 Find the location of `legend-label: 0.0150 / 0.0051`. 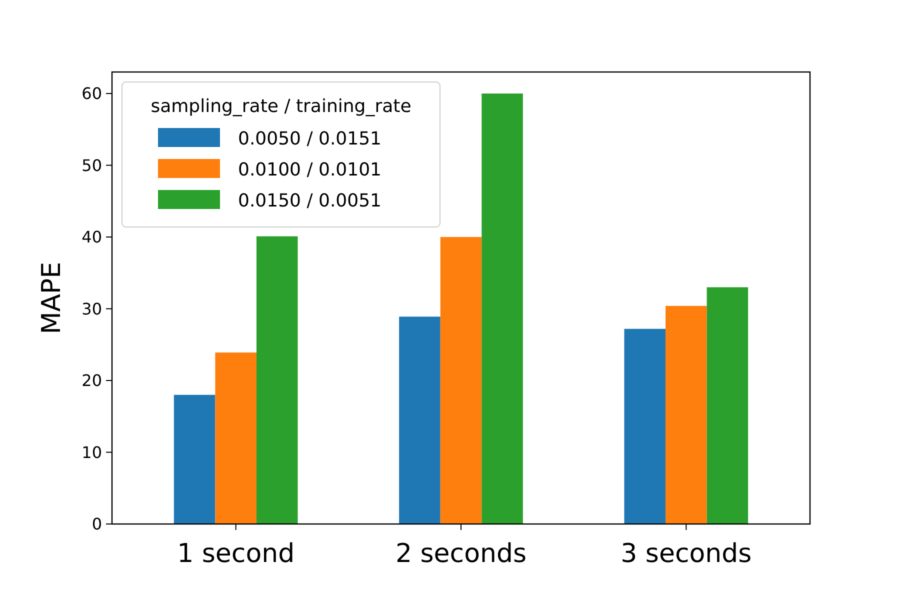

legend-label: 0.0150 / 0.0051 is located at coordinates (310, 201).